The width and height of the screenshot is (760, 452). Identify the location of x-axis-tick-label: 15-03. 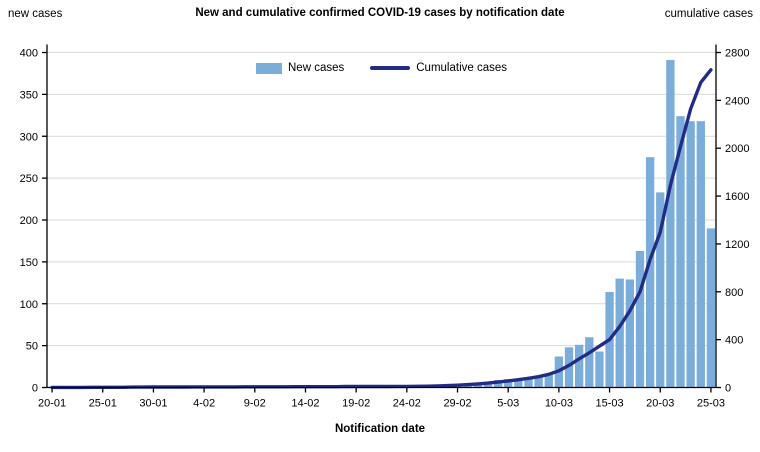
(609, 404).